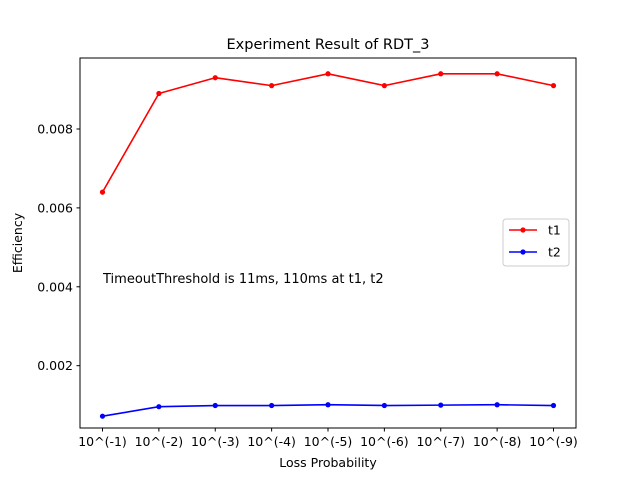  Describe the element at coordinates (440, 441) in the screenshot. I see `x-tick-label: 10^(-7)` at that location.